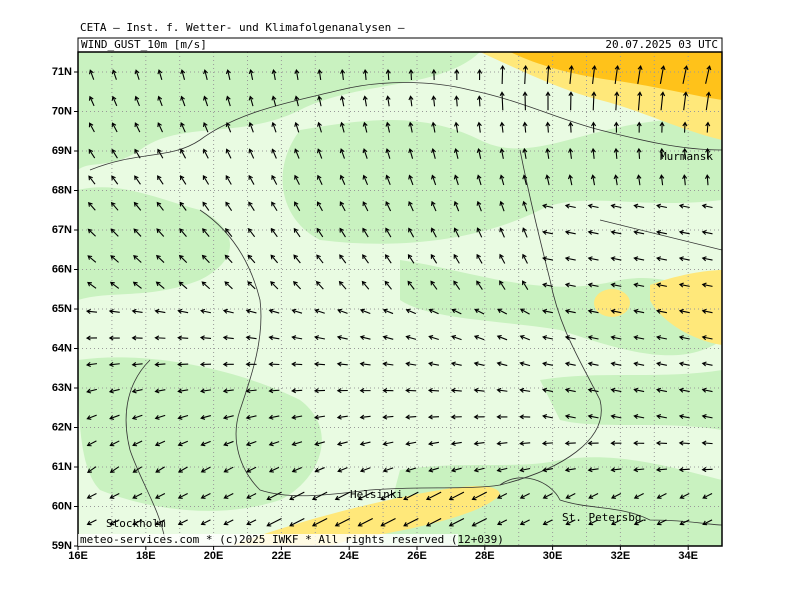 Image resolution: width=800 pixels, height=604 pixels. What do you see at coordinates (144, 44) in the screenshot?
I see `variable-label: WIND_GUST_10m [m/s]` at bounding box center [144, 44].